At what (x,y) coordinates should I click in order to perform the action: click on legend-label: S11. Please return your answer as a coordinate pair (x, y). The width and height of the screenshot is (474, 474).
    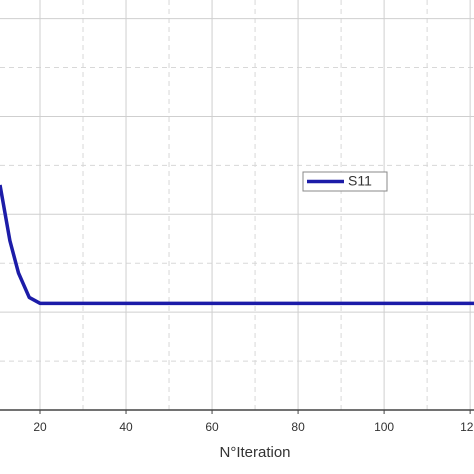
    Looking at the image, I should click on (360, 181).